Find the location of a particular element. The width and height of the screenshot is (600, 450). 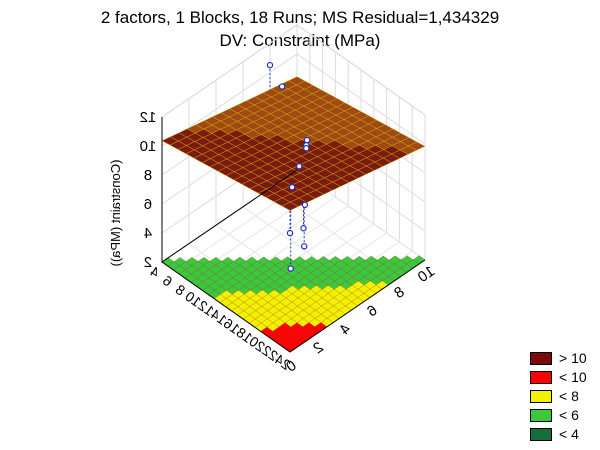

legend-label: < 6 is located at coordinates (569, 415).